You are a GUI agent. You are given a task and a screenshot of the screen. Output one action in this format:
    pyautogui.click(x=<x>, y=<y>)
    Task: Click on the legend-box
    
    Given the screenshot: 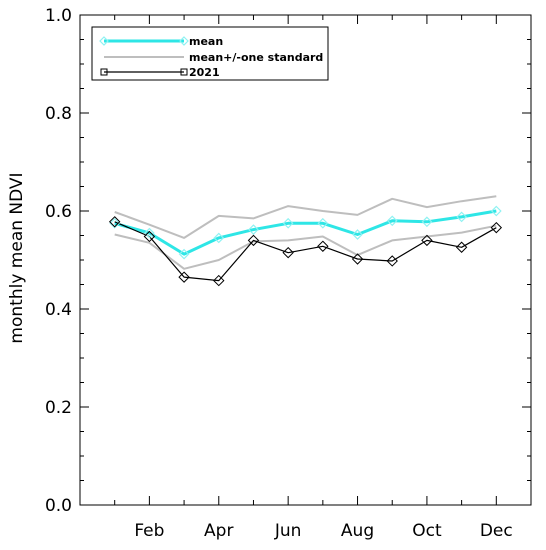 What is the action you would take?
    pyautogui.click(x=210, y=53)
    